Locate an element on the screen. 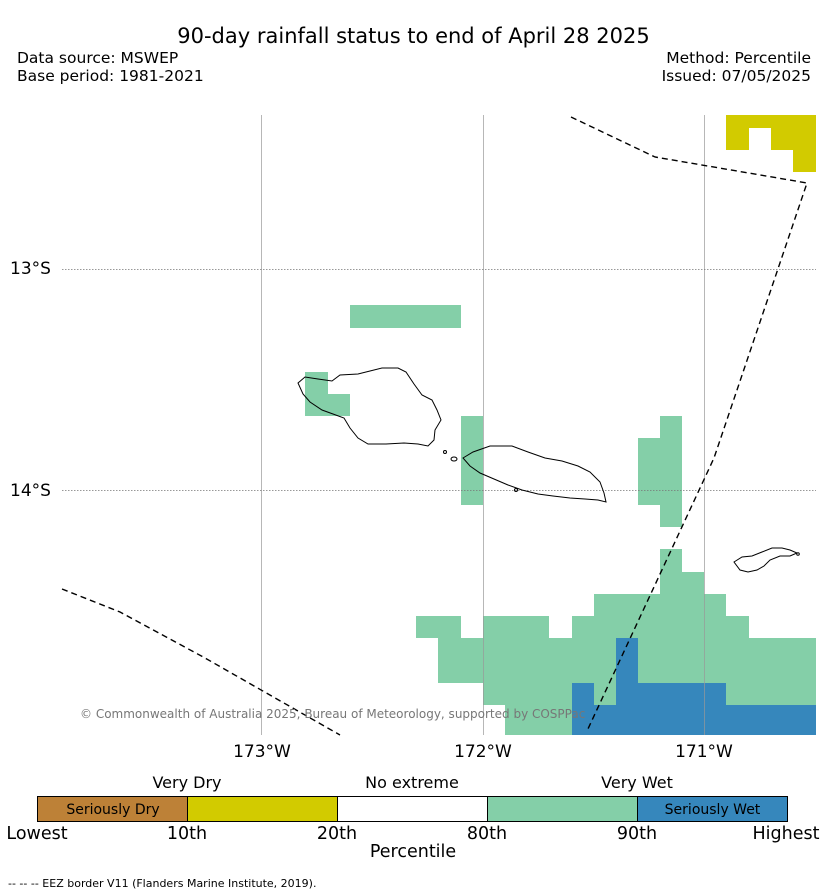 The height and width of the screenshot is (896, 827). tick-label-10th: 10th is located at coordinates (187, 834).